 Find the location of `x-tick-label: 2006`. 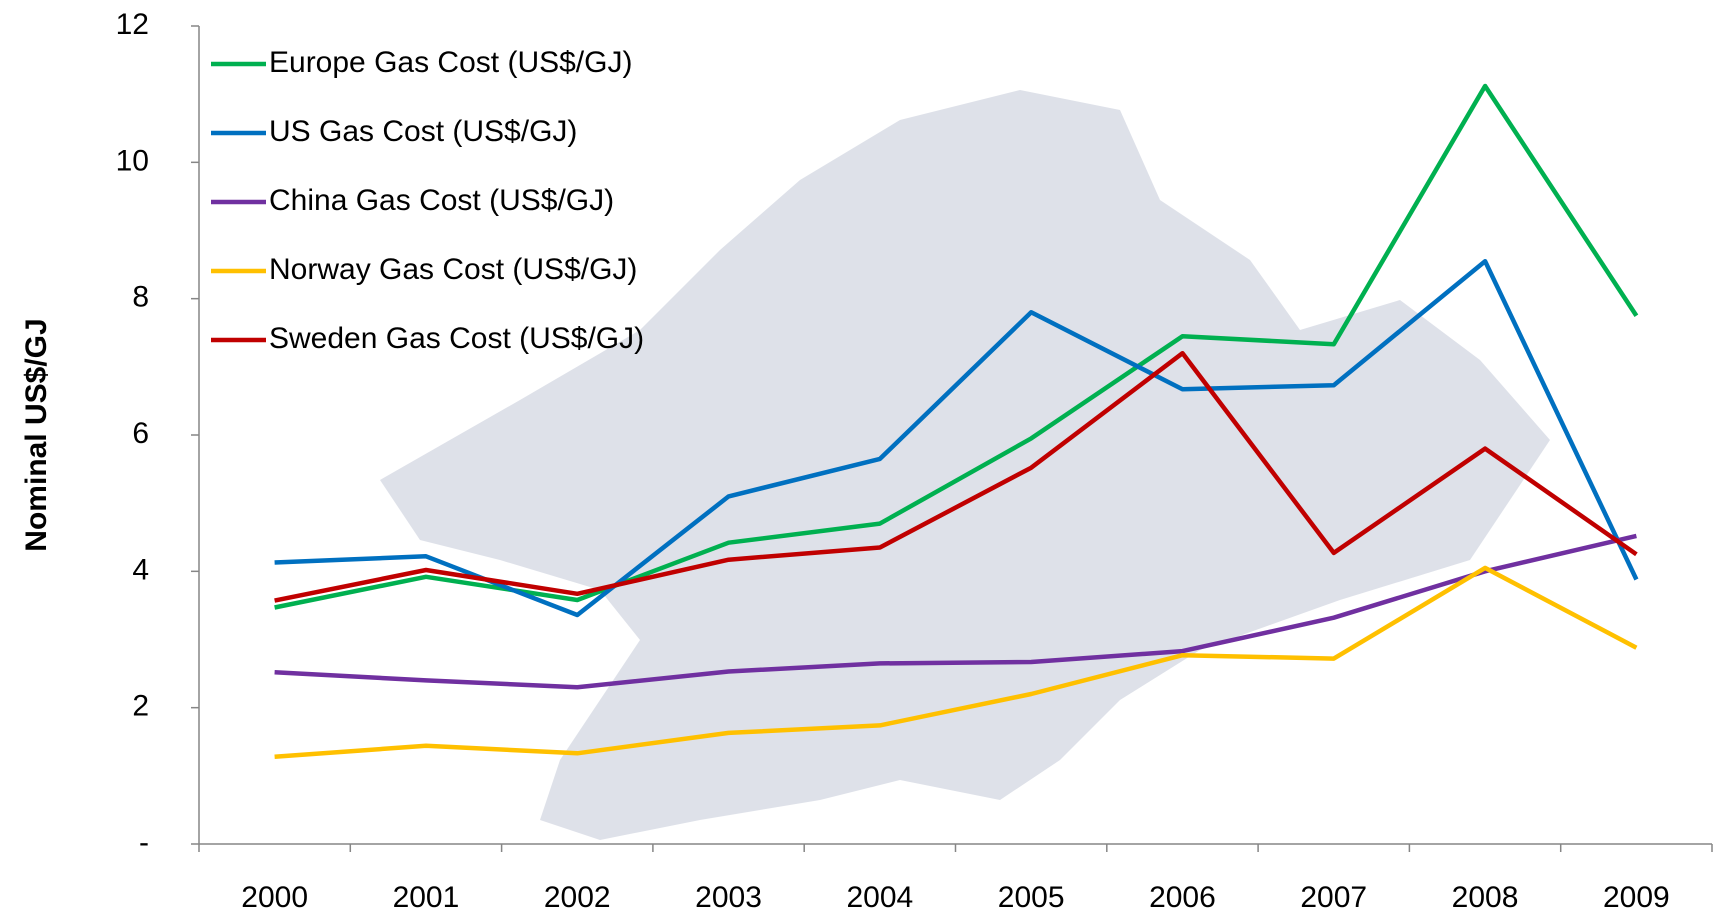

x-tick-label: 2006 is located at coordinates (1182, 897).